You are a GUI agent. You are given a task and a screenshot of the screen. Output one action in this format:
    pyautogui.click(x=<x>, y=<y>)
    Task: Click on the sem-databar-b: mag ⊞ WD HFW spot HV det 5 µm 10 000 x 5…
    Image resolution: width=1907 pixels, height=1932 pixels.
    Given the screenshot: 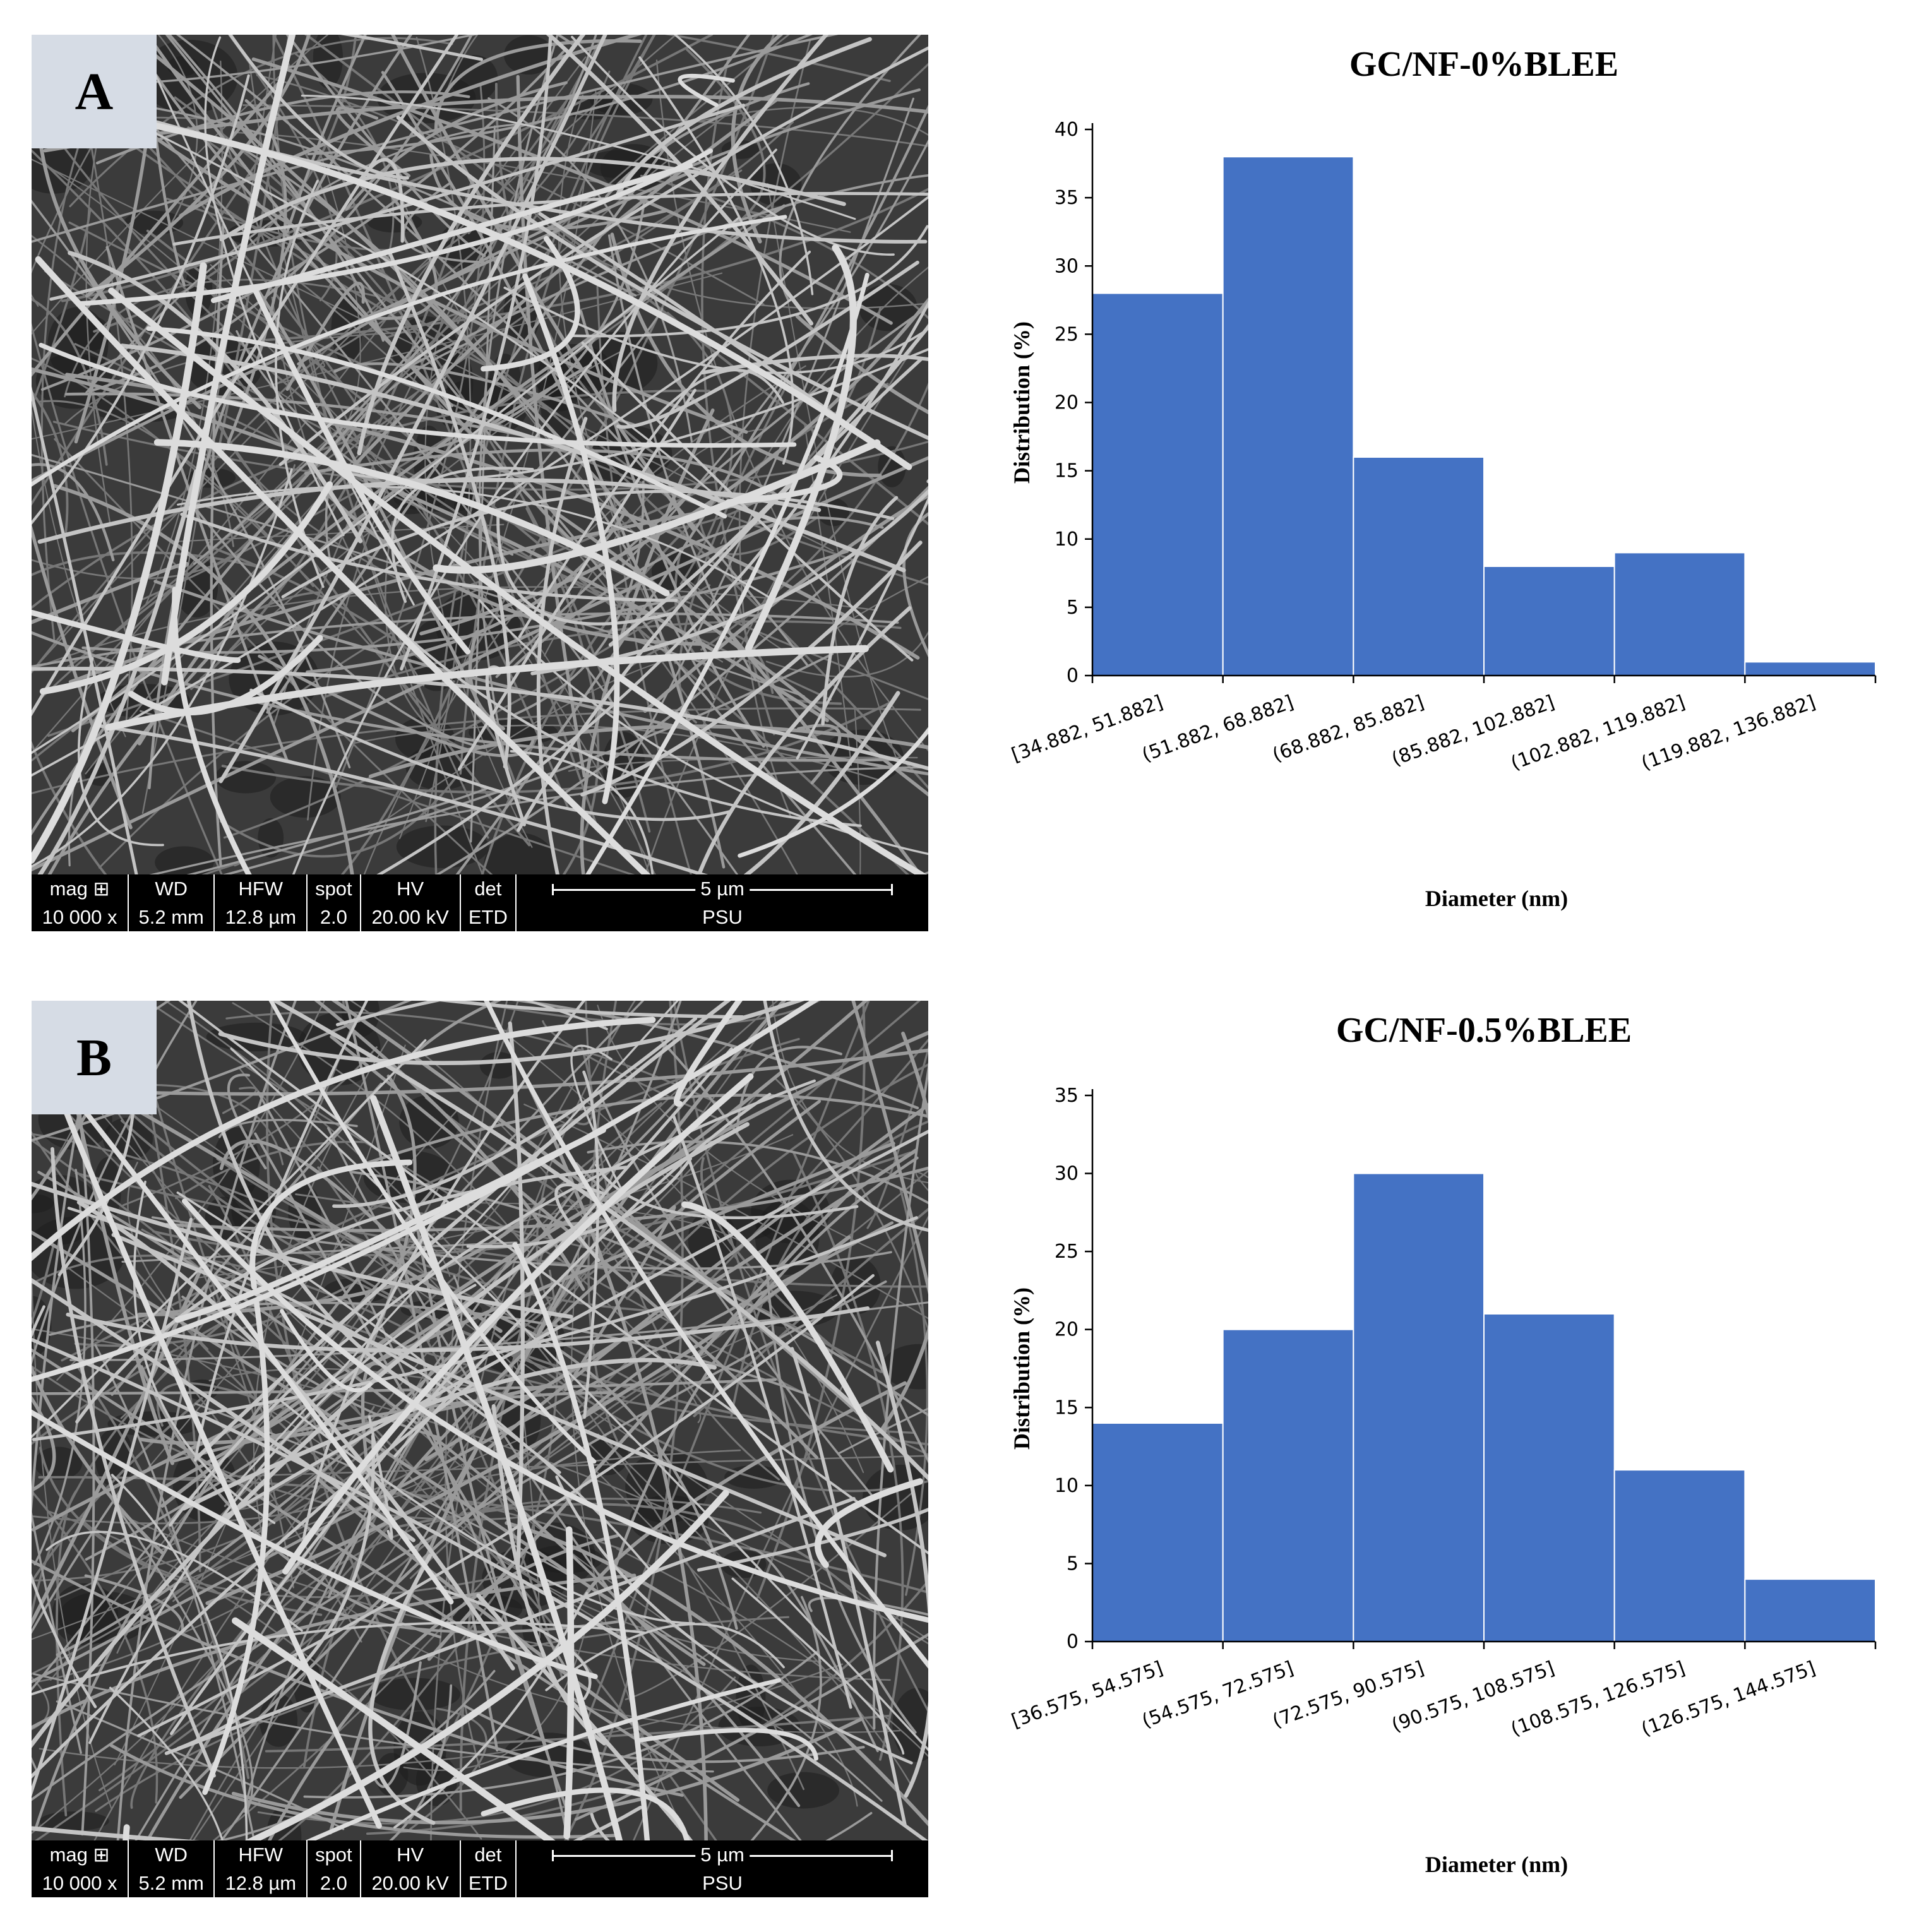 What is the action you would take?
    pyautogui.click(x=480, y=1868)
    